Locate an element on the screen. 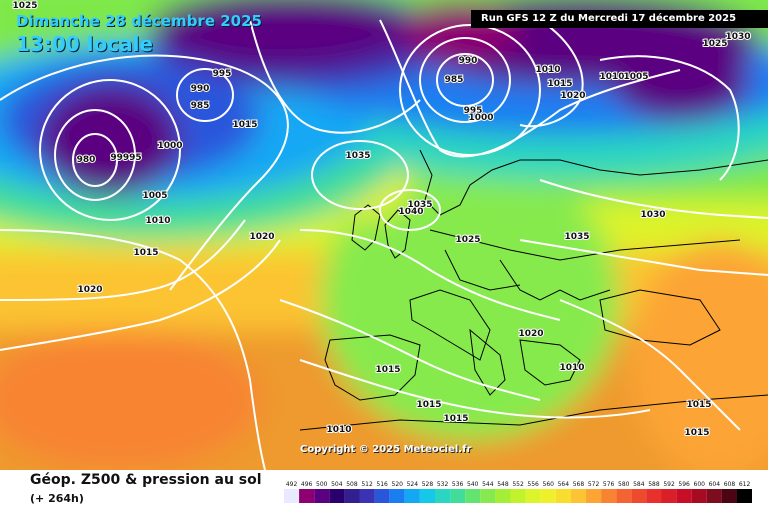  chart-parameter-title: Géop. Z500 & pression au sol is located at coordinates (146, 480).